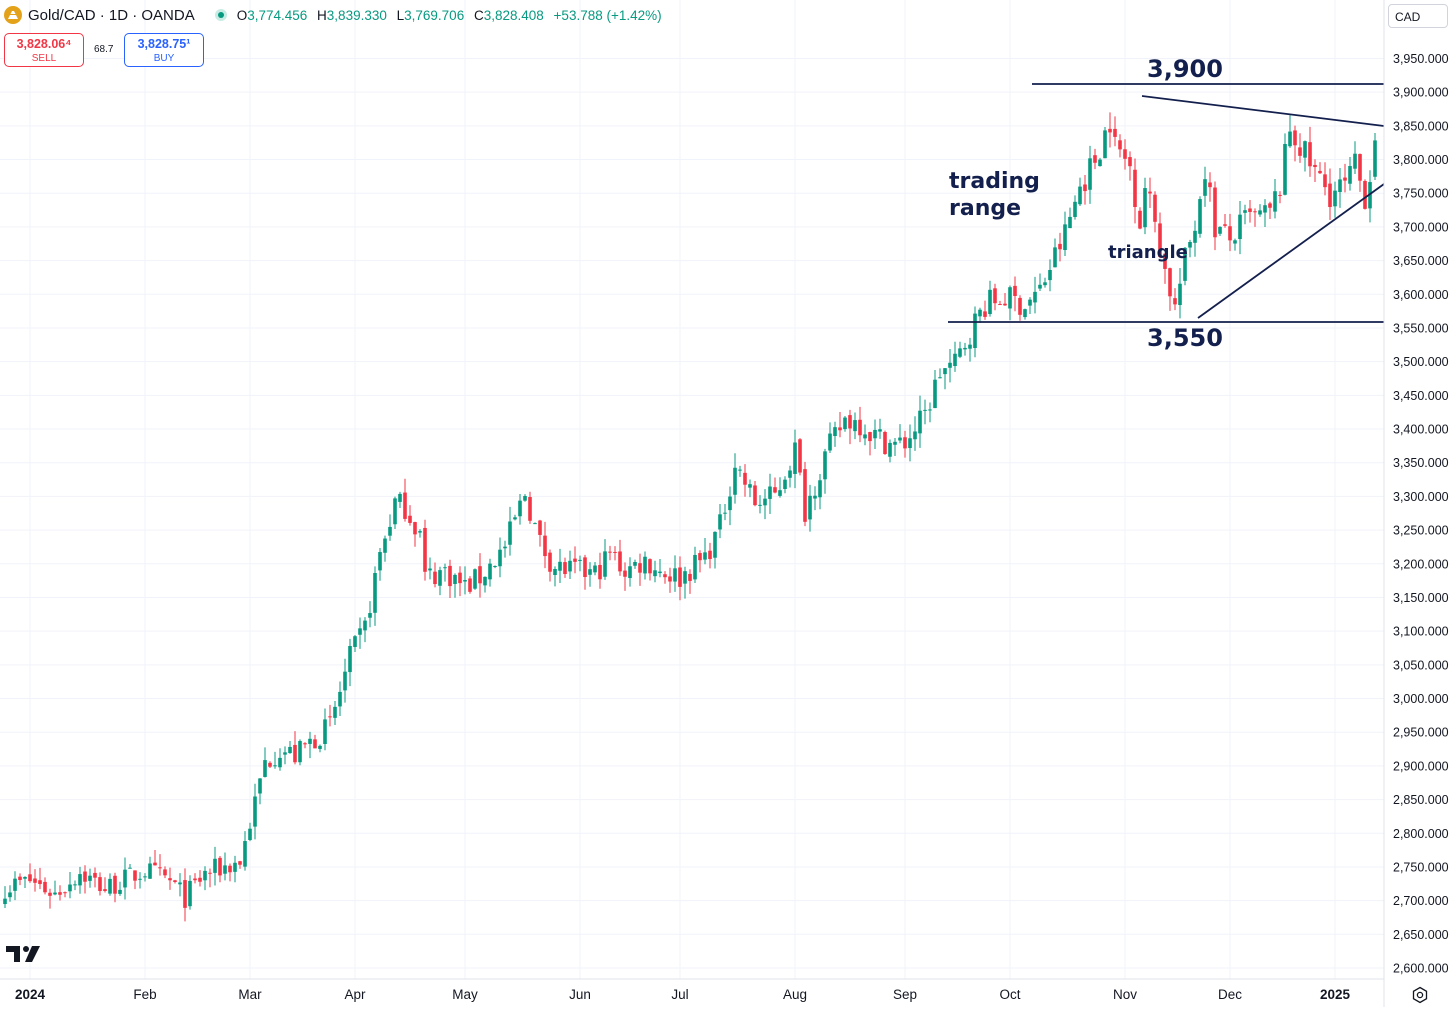  What do you see at coordinates (220, 15) in the screenshot?
I see `market-open-icon` at bounding box center [220, 15].